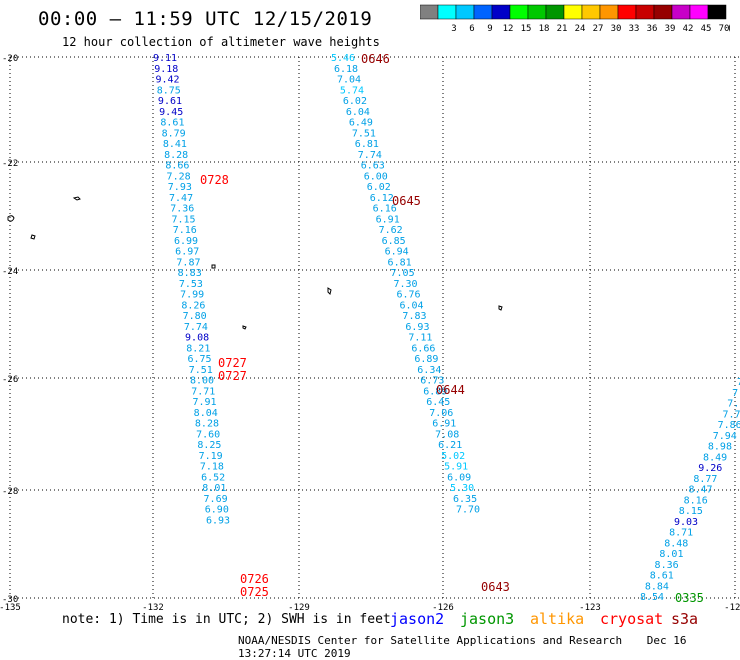 This screenshot has height=660, width=740. Describe the element at coordinates (177, 166) in the screenshot. I see `wave-height-value: 8.66` at that location.